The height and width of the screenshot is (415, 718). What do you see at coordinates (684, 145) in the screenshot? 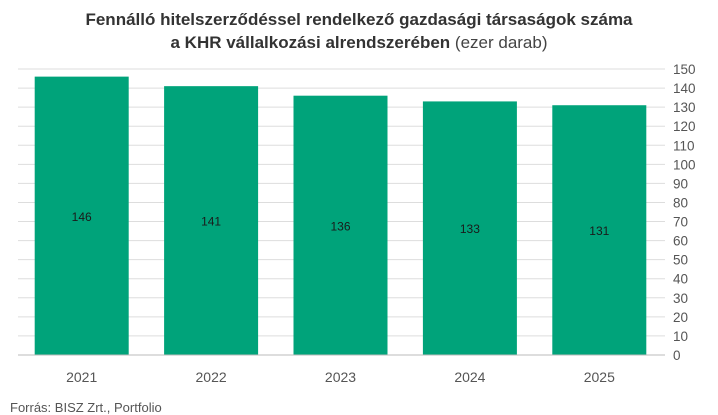
I see `y-tick-label: 110` at bounding box center [684, 145].